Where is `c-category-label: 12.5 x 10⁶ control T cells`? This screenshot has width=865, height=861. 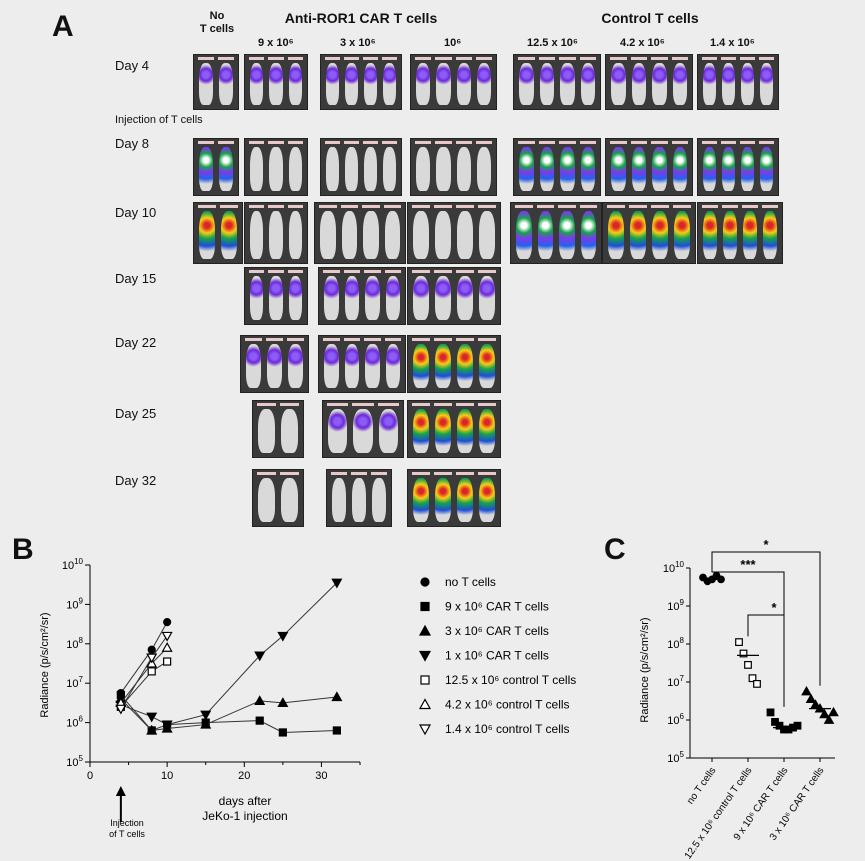 c-category-label: 12.5 x 10⁶ control T cells is located at coordinates (719, 812).